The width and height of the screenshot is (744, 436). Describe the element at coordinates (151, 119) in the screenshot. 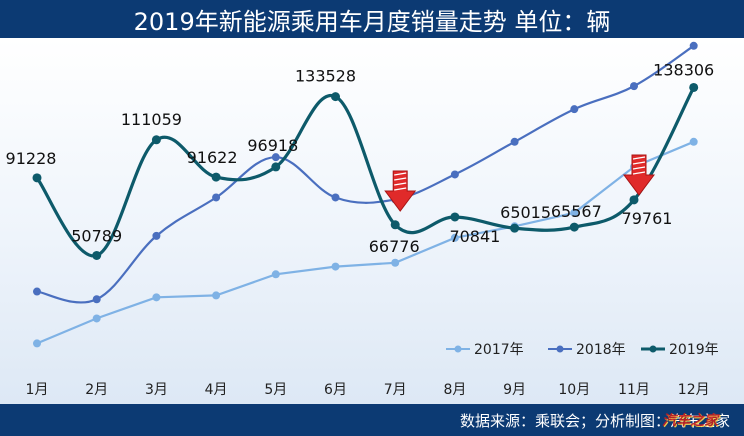

I see `data-label-3月: 111059` at that location.